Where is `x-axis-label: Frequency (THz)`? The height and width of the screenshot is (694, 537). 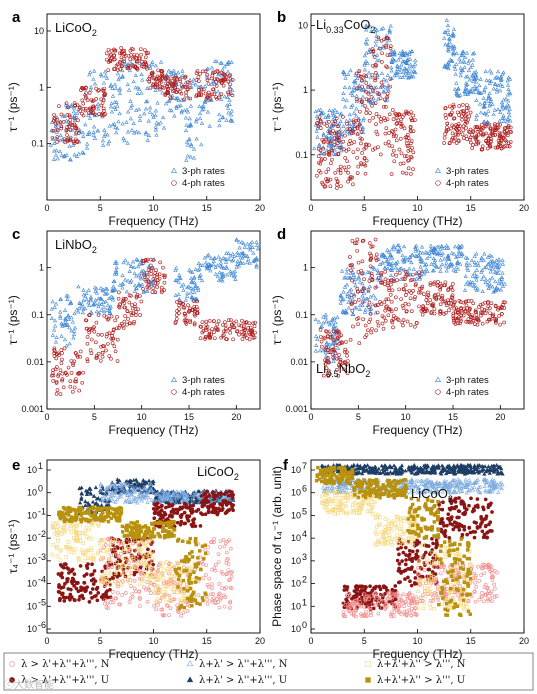
x-axis-label: Frequency (THz) is located at coordinates (153, 430).